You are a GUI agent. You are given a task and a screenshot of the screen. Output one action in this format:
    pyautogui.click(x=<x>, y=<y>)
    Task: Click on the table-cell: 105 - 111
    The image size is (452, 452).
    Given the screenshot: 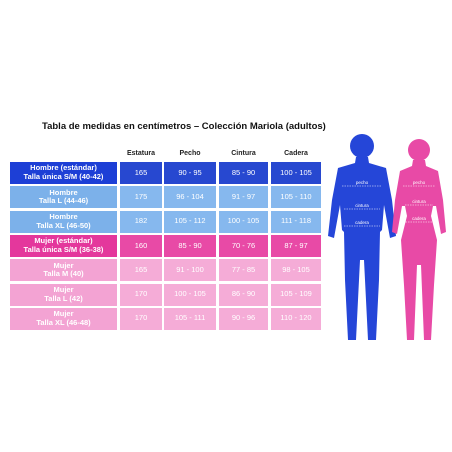 What is the action you would take?
    pyautogui.click(x=190, y=318)
    